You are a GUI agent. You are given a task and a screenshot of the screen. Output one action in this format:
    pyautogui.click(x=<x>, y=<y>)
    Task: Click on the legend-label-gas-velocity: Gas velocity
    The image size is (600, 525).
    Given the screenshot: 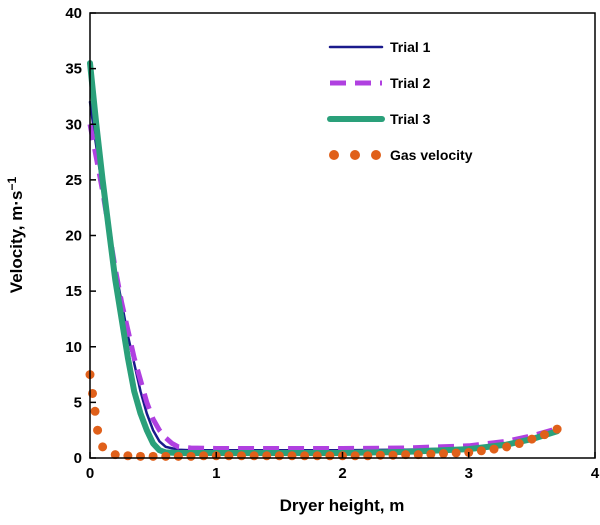 What is the action you would take?
    pyautogui.click(x=431, y=155)
    